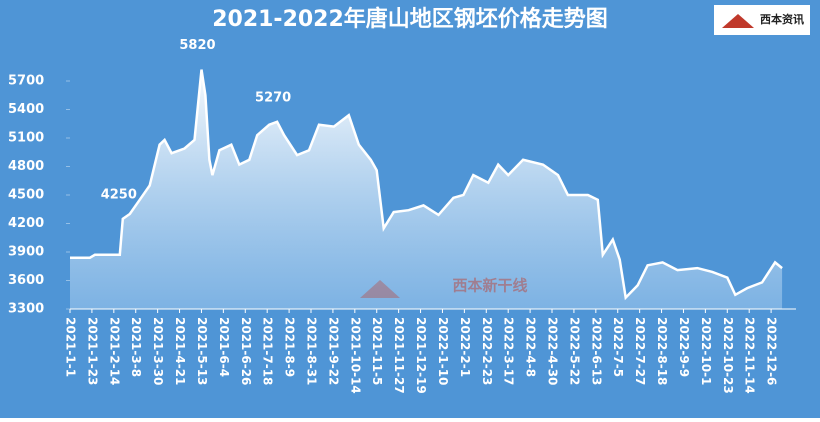 The image size is (820, 422). What do you see at coordinates (553, 351) in the screenshot?
I see `x-tick-label: 2022-4-30` at bounding box center [553, 351].